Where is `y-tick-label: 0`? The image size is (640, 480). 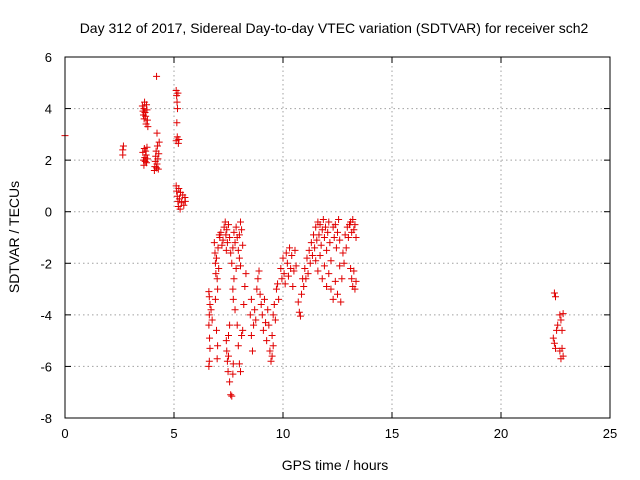 y-tick-label: 0 is located at coordinates (48, 212).